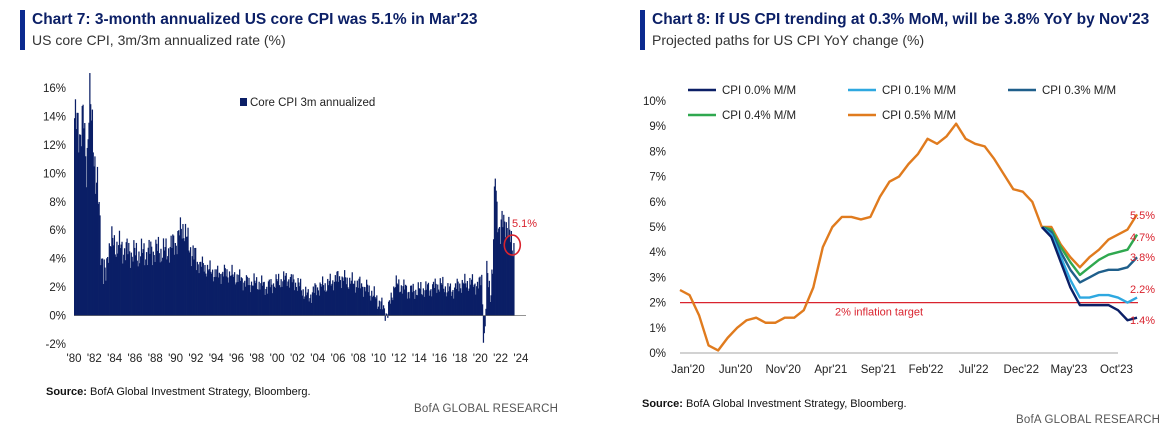 This screenshot has width=1172, height=436. I want to click on brand-label: BofA GLOBAL RESEARCH, so click(1088, 420).